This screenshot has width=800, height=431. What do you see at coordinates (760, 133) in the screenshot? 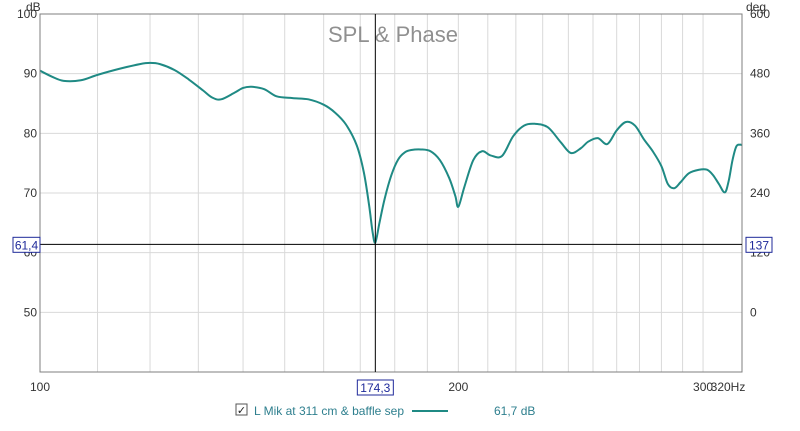
I see `y2-tick-label: 360` at bounding box center [760, 133].